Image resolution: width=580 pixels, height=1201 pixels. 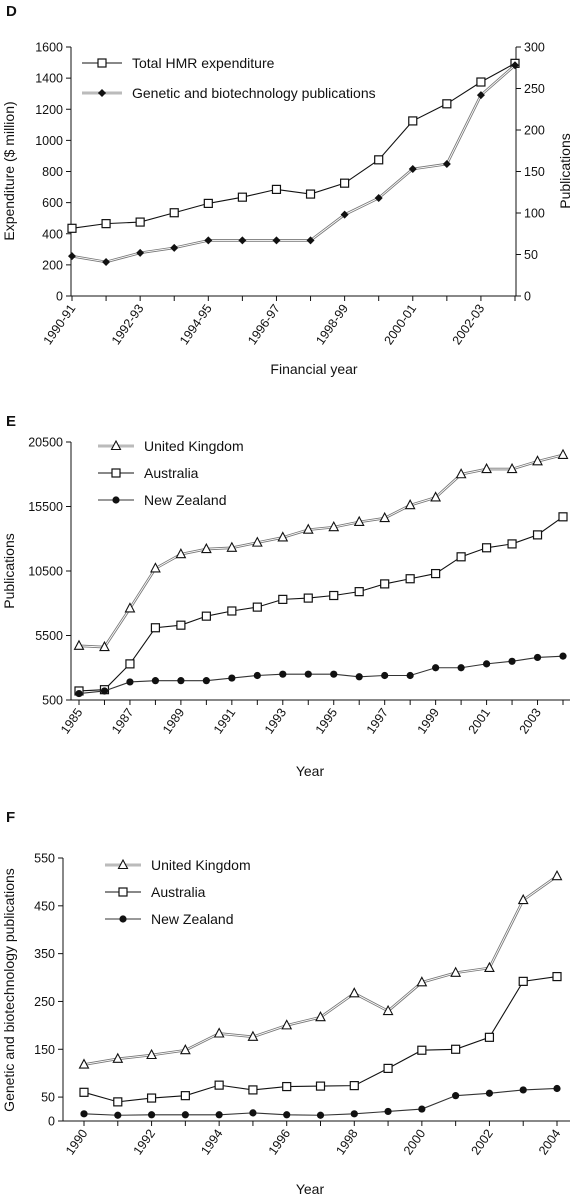 I want to click on x-tick-label: 2002-03, so click(x=469, y=325).